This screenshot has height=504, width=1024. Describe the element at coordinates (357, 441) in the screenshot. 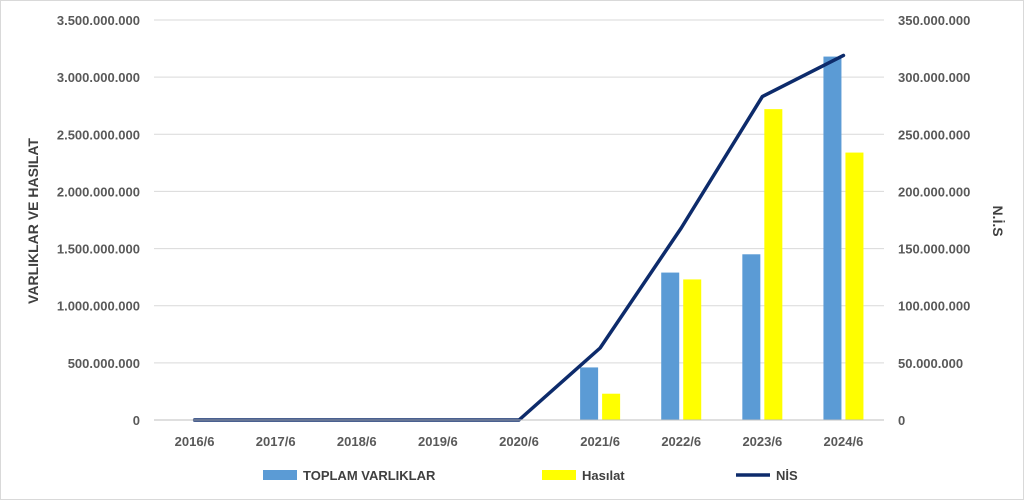

I see `x-tick-label: 2018/6` at that location.